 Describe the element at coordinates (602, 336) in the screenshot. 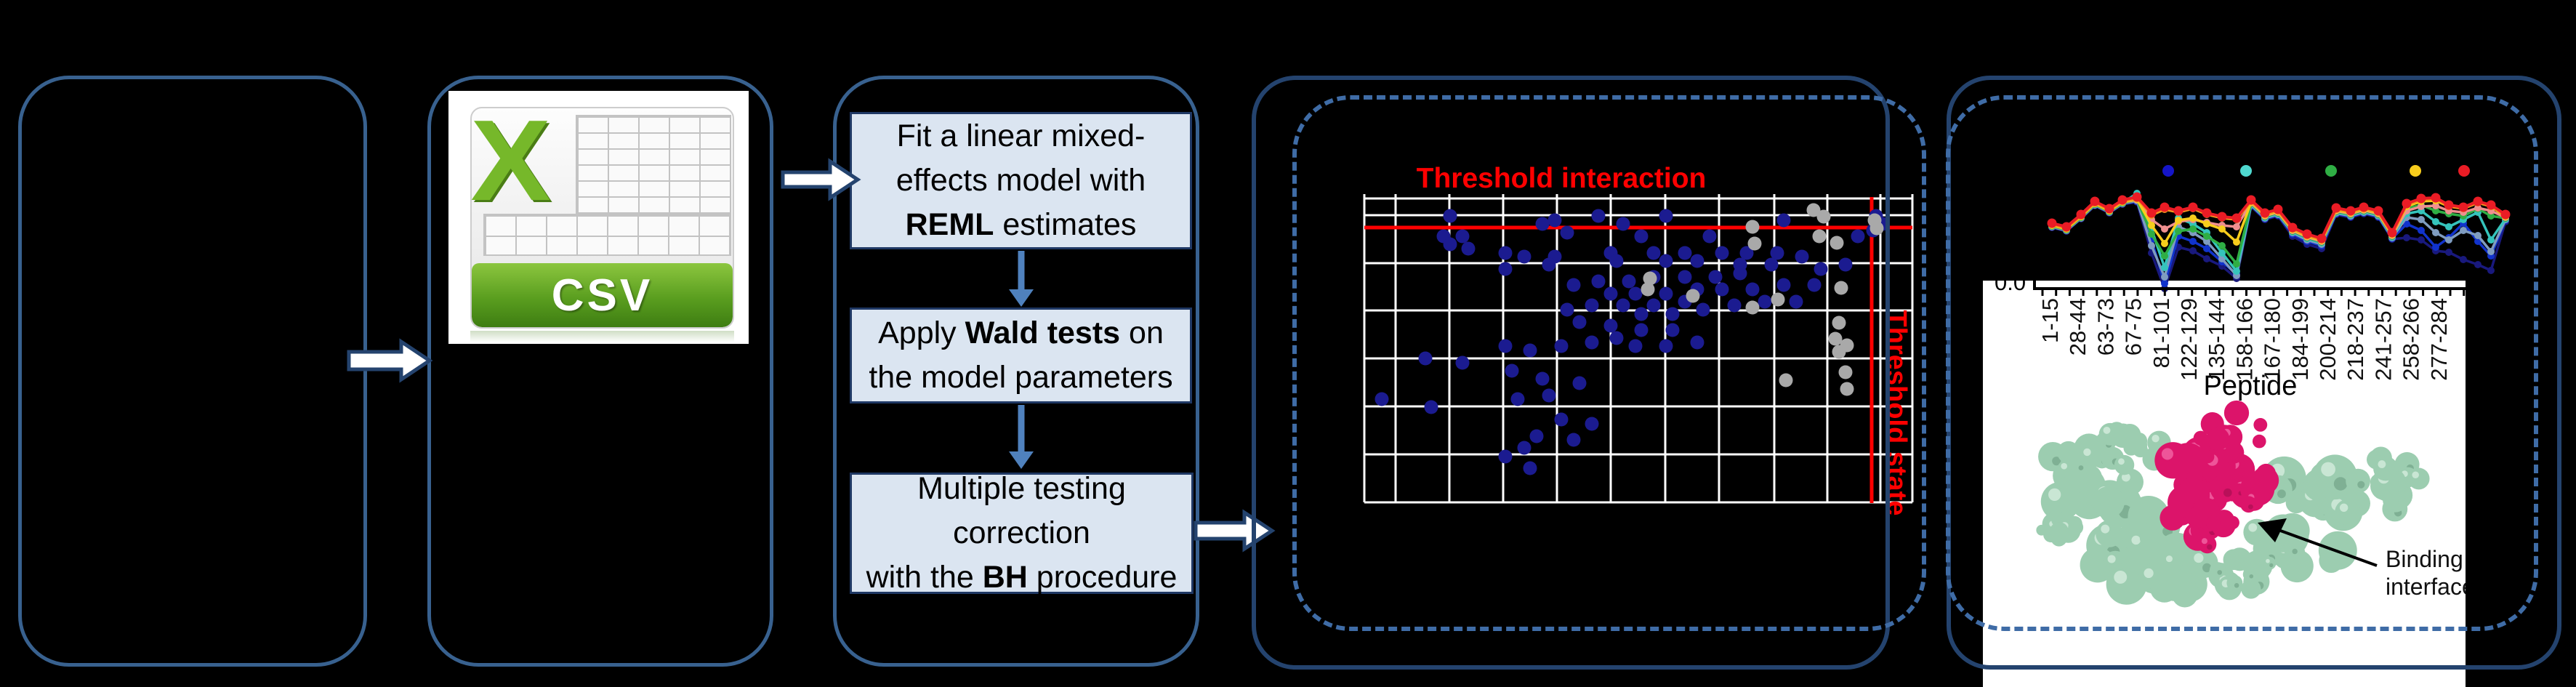

I see `icon-reflection` at that location.